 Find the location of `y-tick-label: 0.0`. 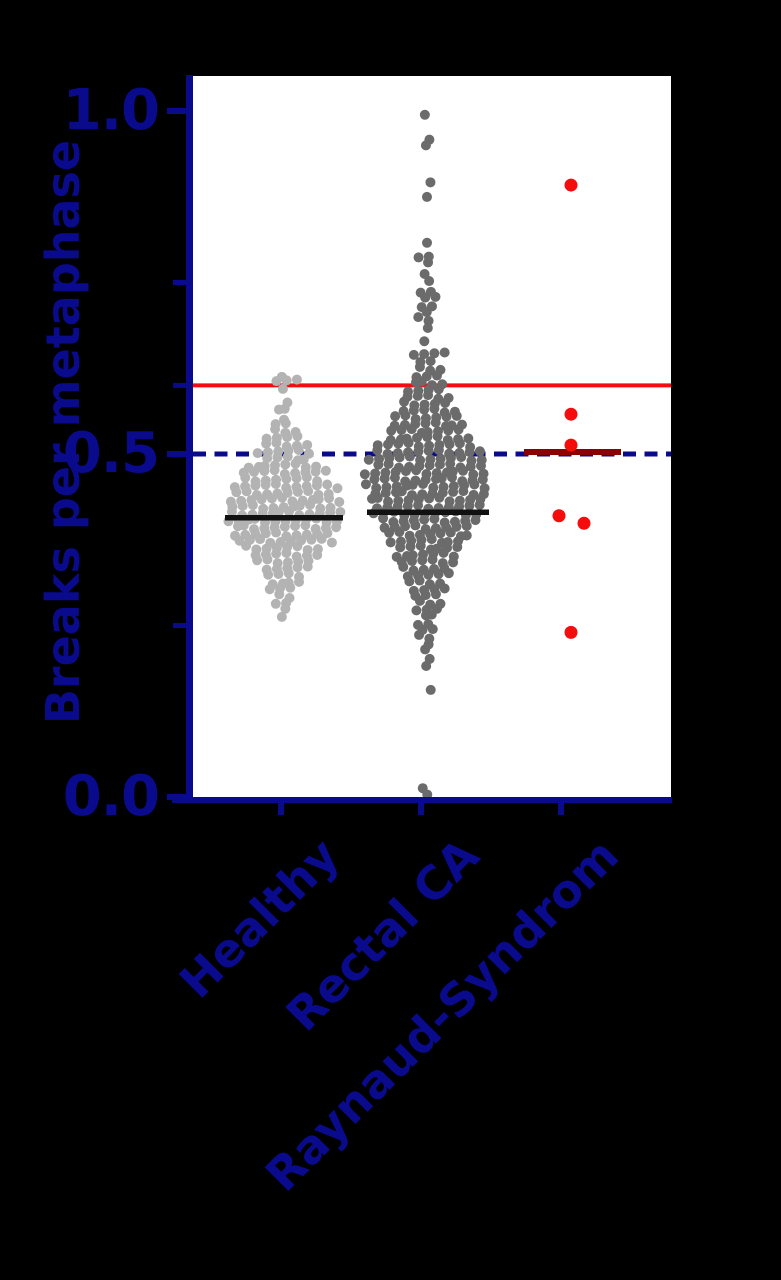

y-tick-label: 0.0 is located at coordinates (111, 796).